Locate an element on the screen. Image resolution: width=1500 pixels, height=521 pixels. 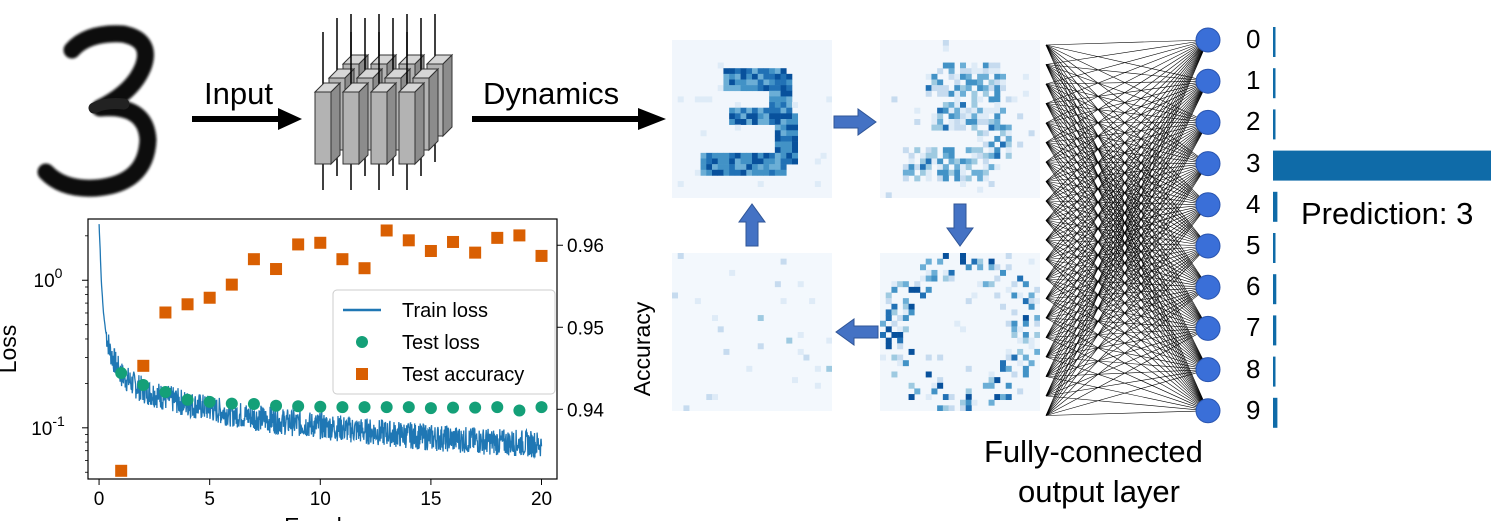
arrow-left-icon is located at coordinates (857, 332).